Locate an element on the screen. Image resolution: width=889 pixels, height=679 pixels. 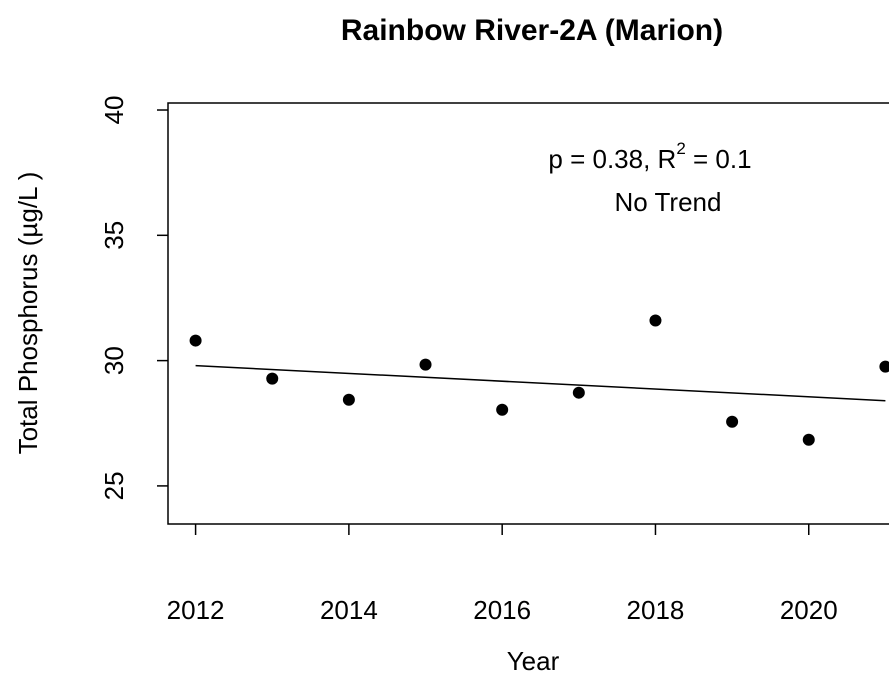
y-tick-label: 35 is located at coordinates (114, 235).